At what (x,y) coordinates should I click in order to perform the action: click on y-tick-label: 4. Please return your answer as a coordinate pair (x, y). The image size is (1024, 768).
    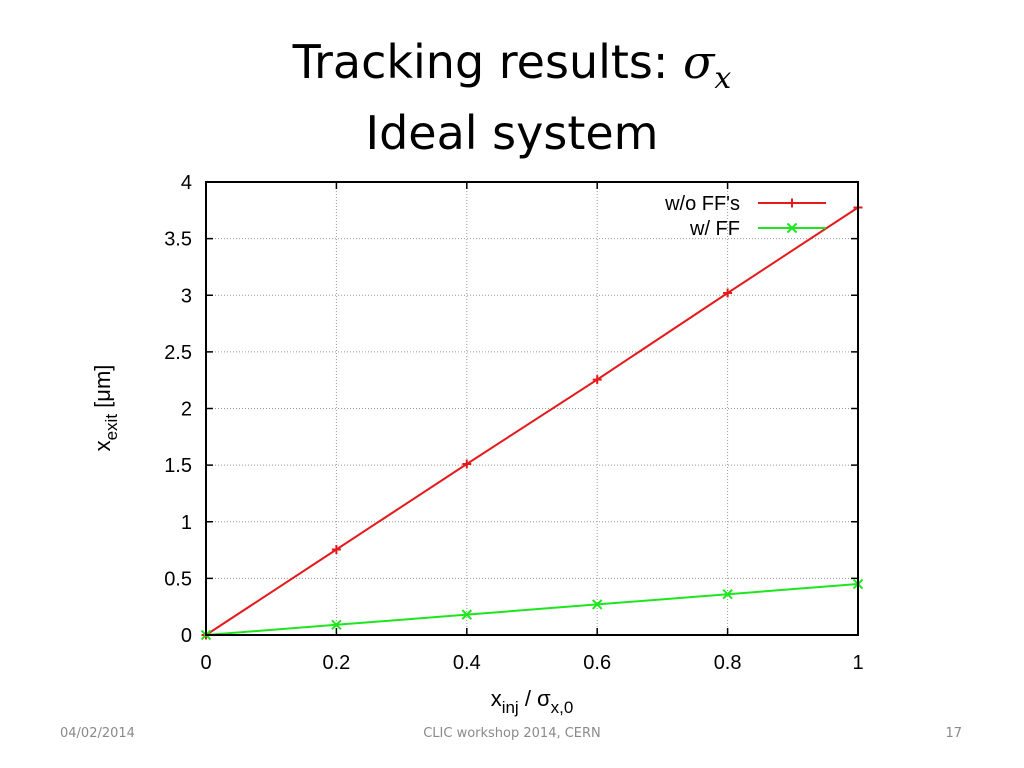
    Looking at the image, I should click on (186, 183).